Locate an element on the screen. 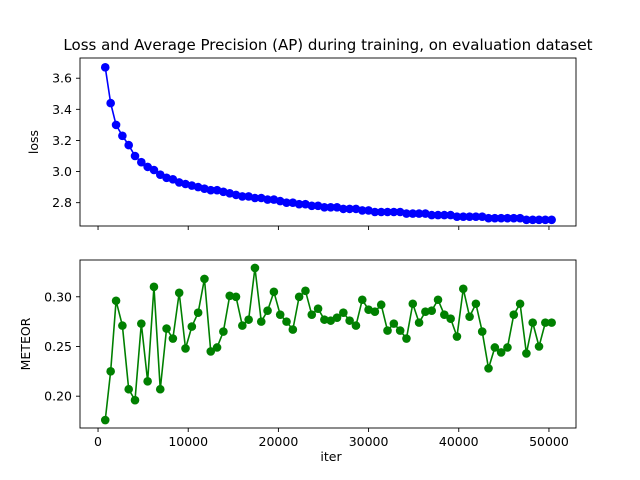  loss-y-ticks: 2.8 3.0 3.2 3.4 3.6 is located at coordinates (66, 140).